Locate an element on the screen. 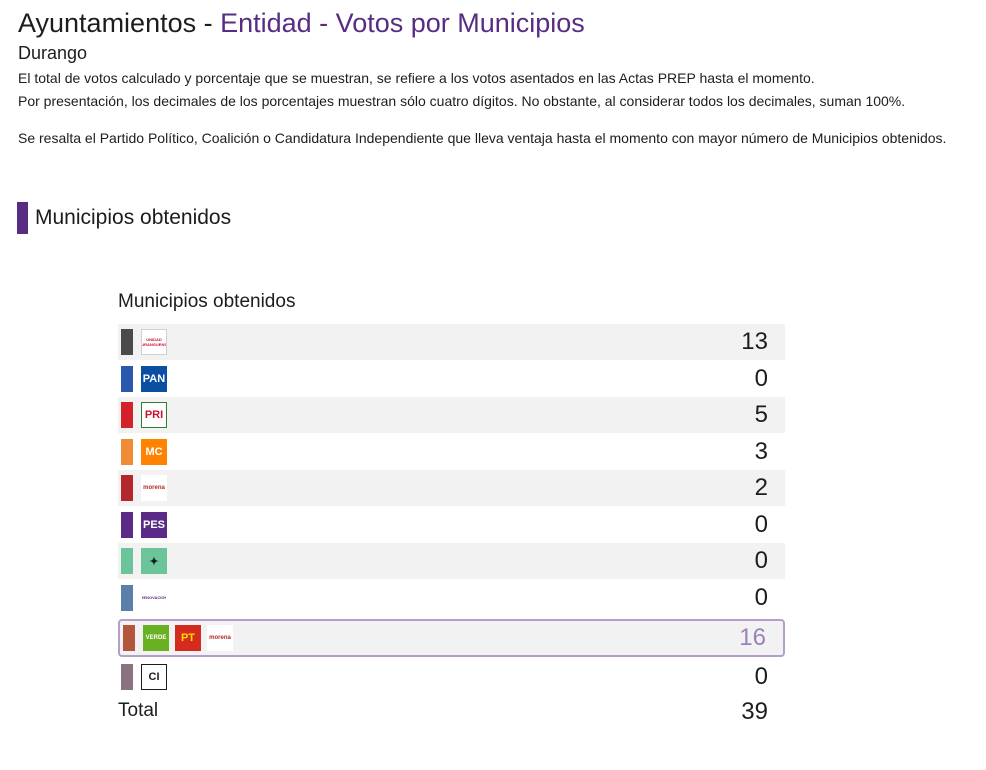 This screenshot has height=770, width=986. municipios-count: 5 is located at coordinates (761, 414).